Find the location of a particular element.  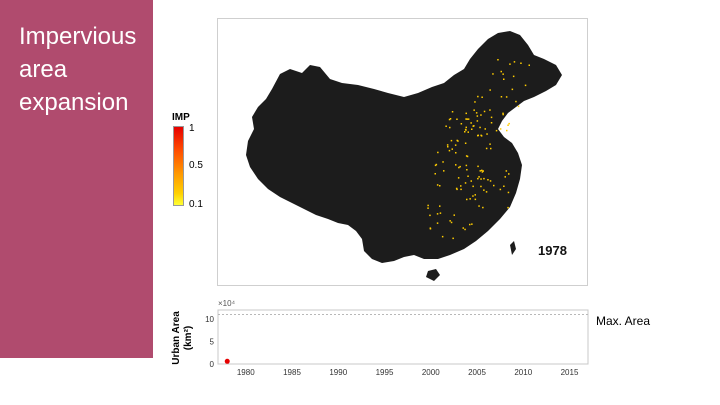

y-axis-label: Urban Area is located at coordinates (176, 338).